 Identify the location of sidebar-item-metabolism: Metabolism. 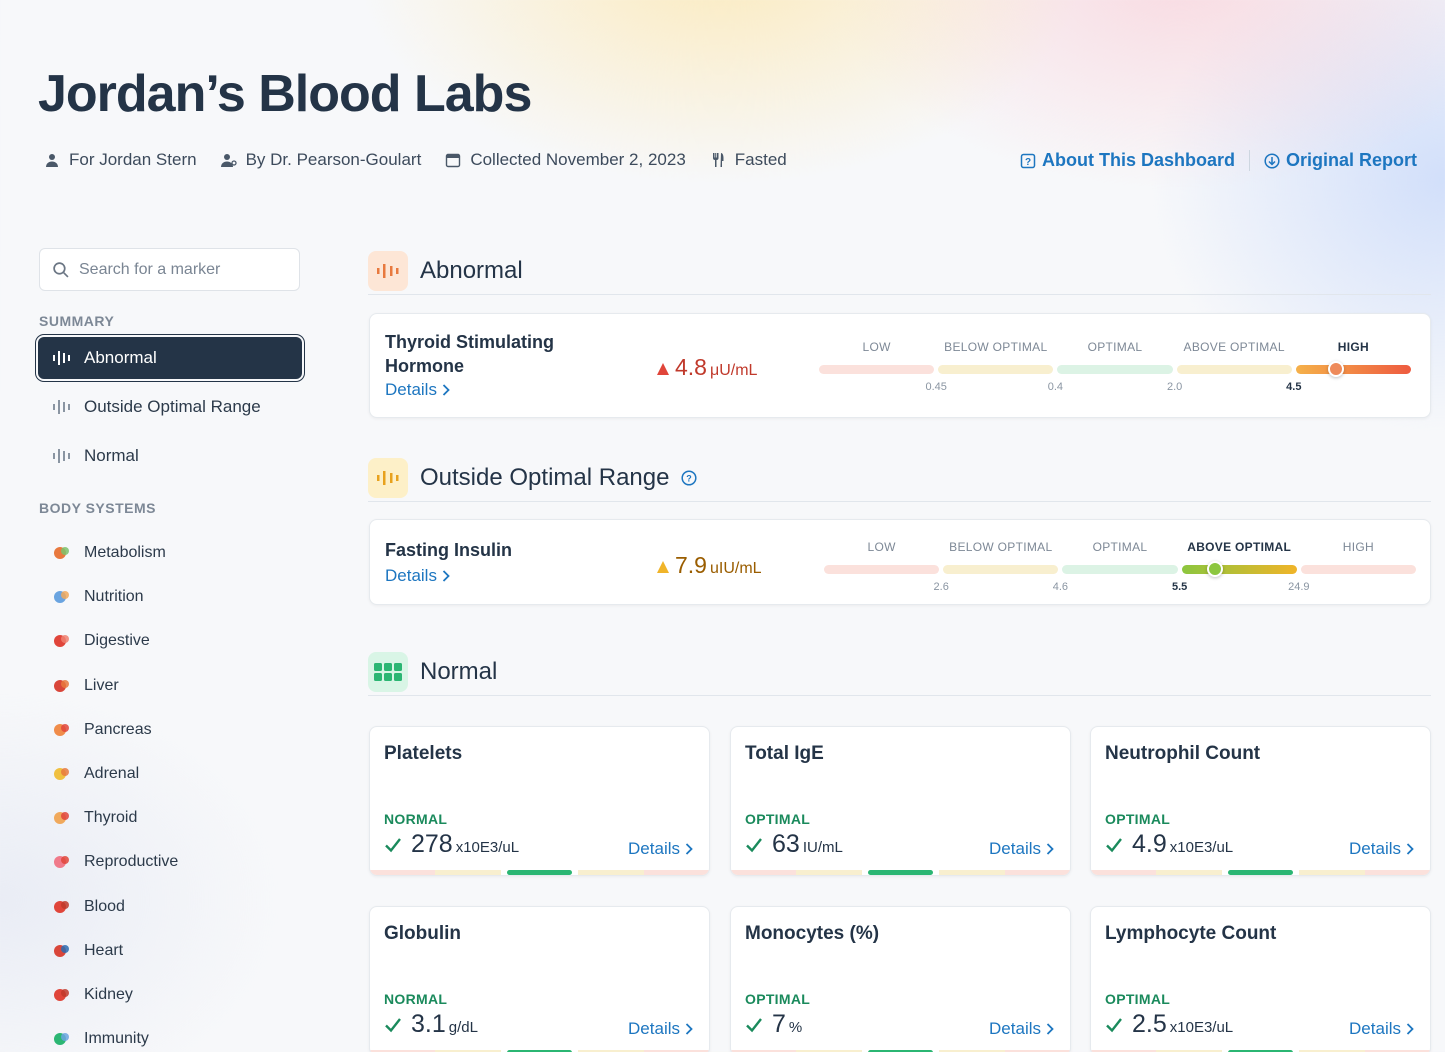
(115, 553).